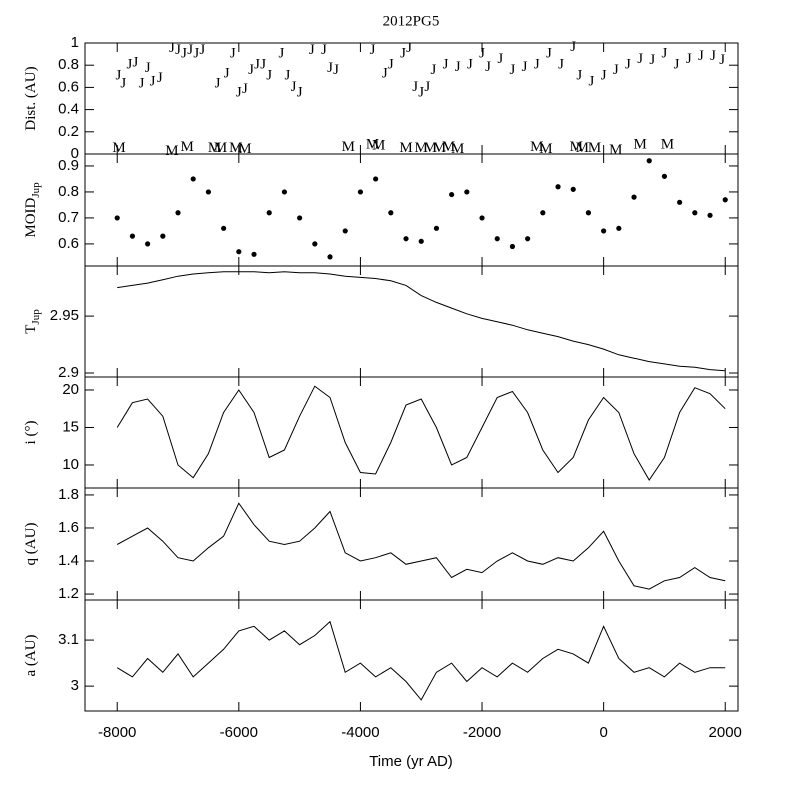 The width and height of the screenshot is (797, 797). What do you see at coordinates (68, 372) in the screenshot?
I see `y-tick-label: 2.9` at bounding box center [68, 372].